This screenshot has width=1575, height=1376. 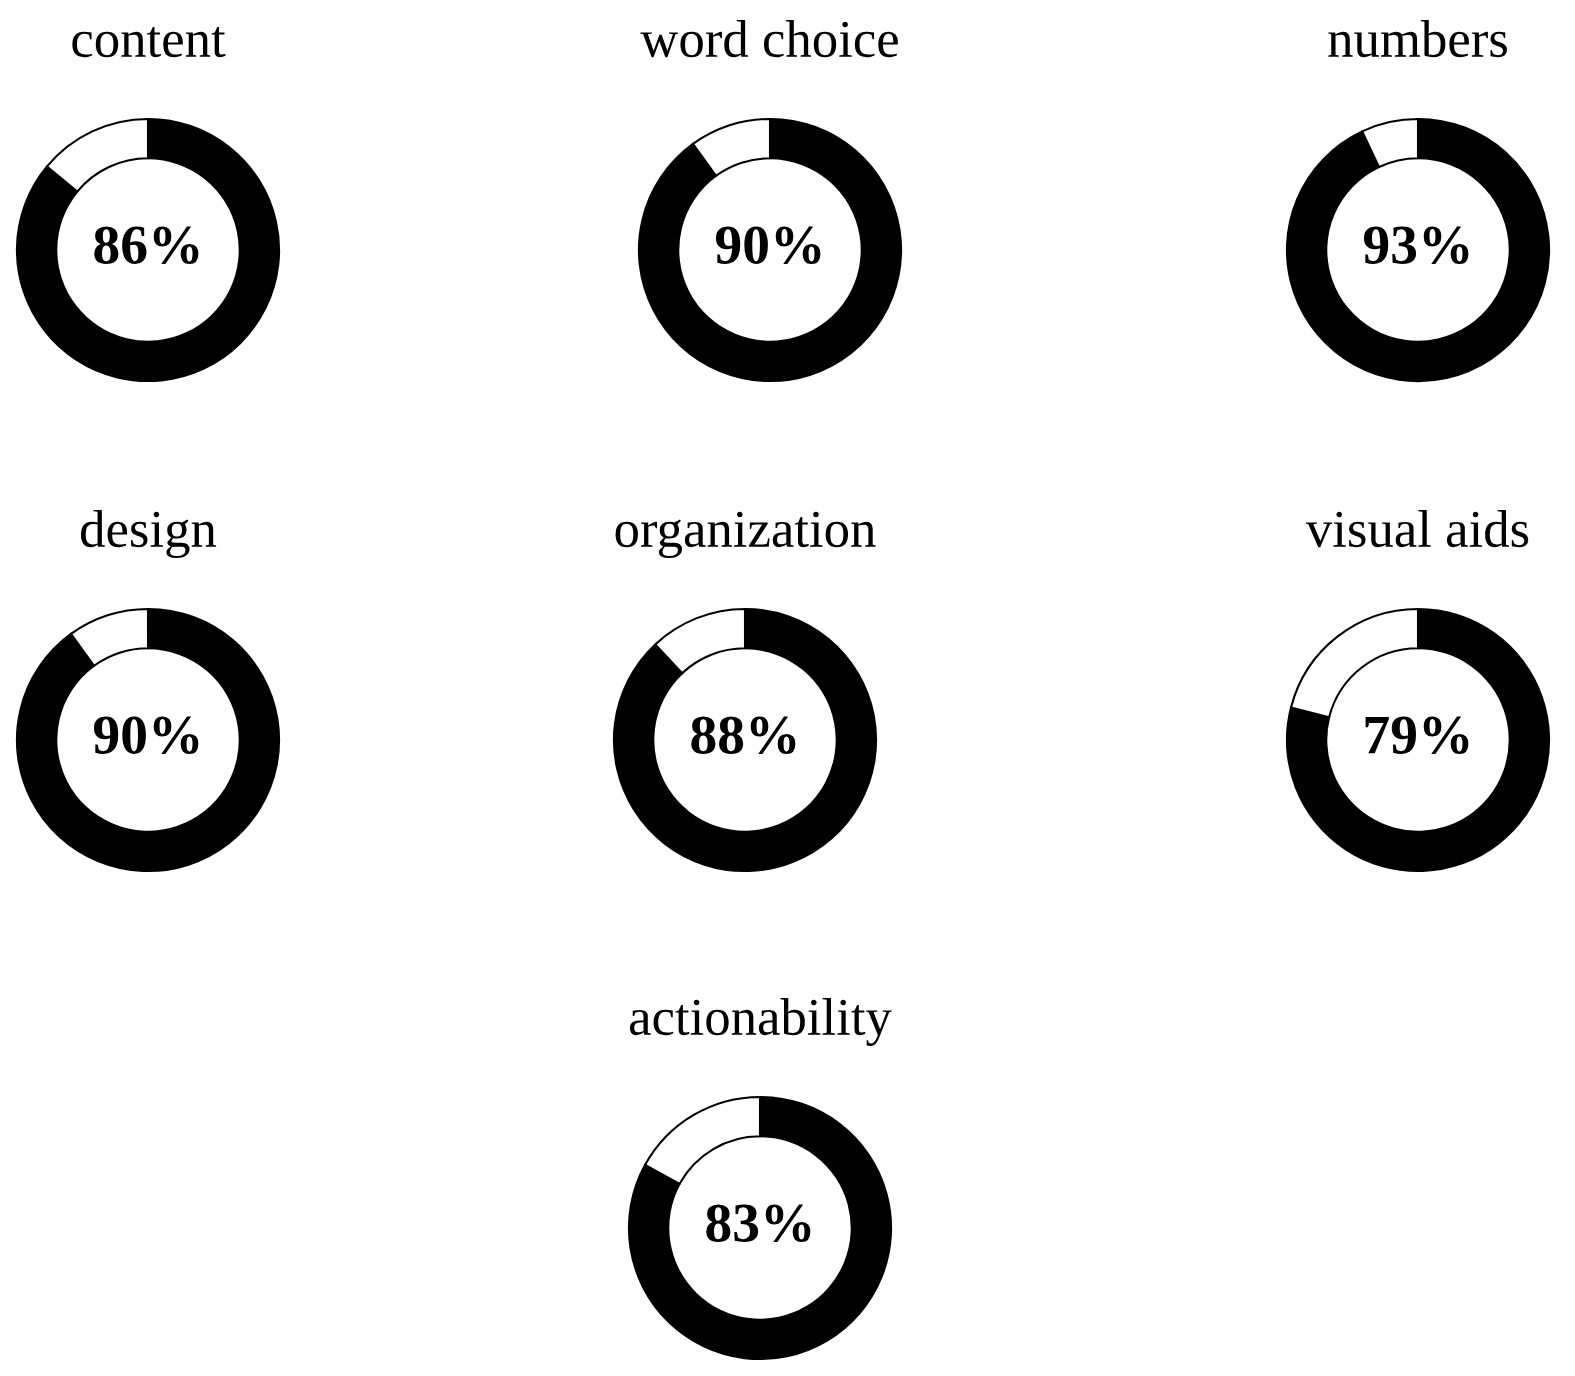 I want to click on chart-title: organization, so click(x=745, y=535).